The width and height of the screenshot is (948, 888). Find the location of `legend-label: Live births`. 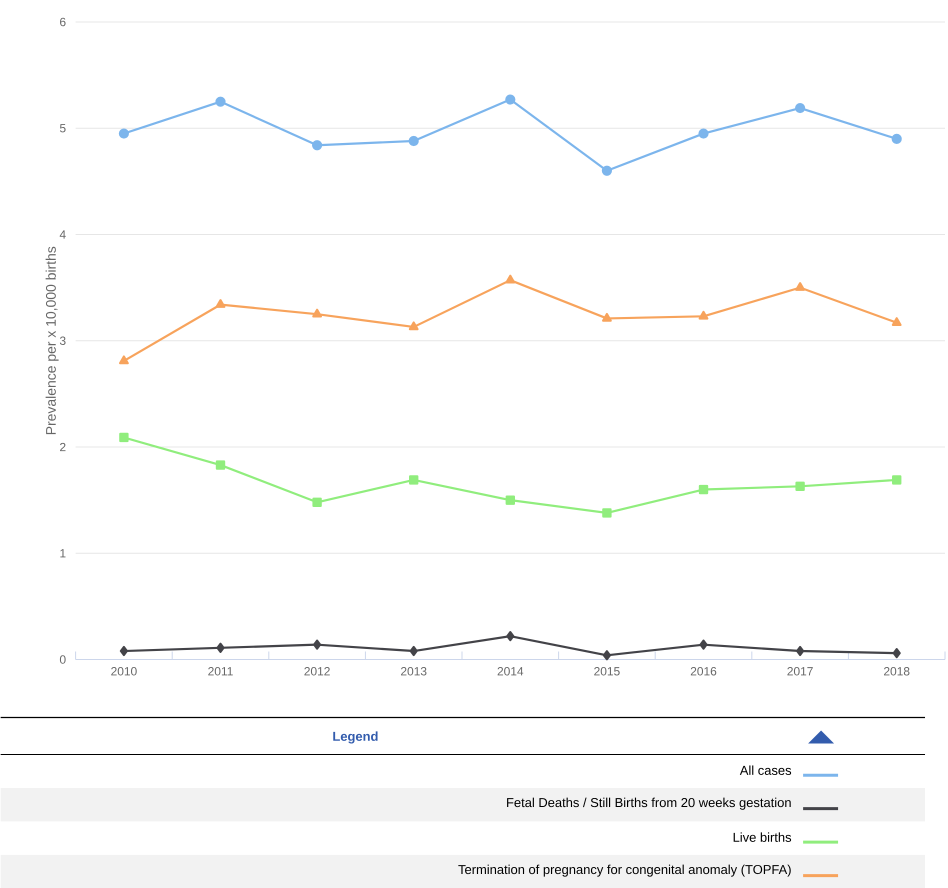

legend-label: Live births is located at coordinates (763, 837).